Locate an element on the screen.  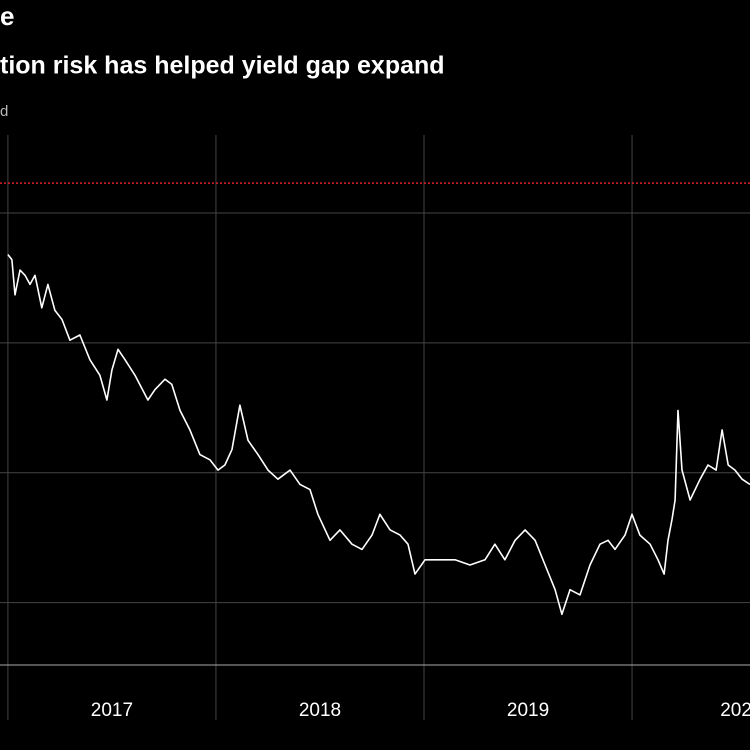
x-tick-label: 2019 is located at coordinates (528, 710).